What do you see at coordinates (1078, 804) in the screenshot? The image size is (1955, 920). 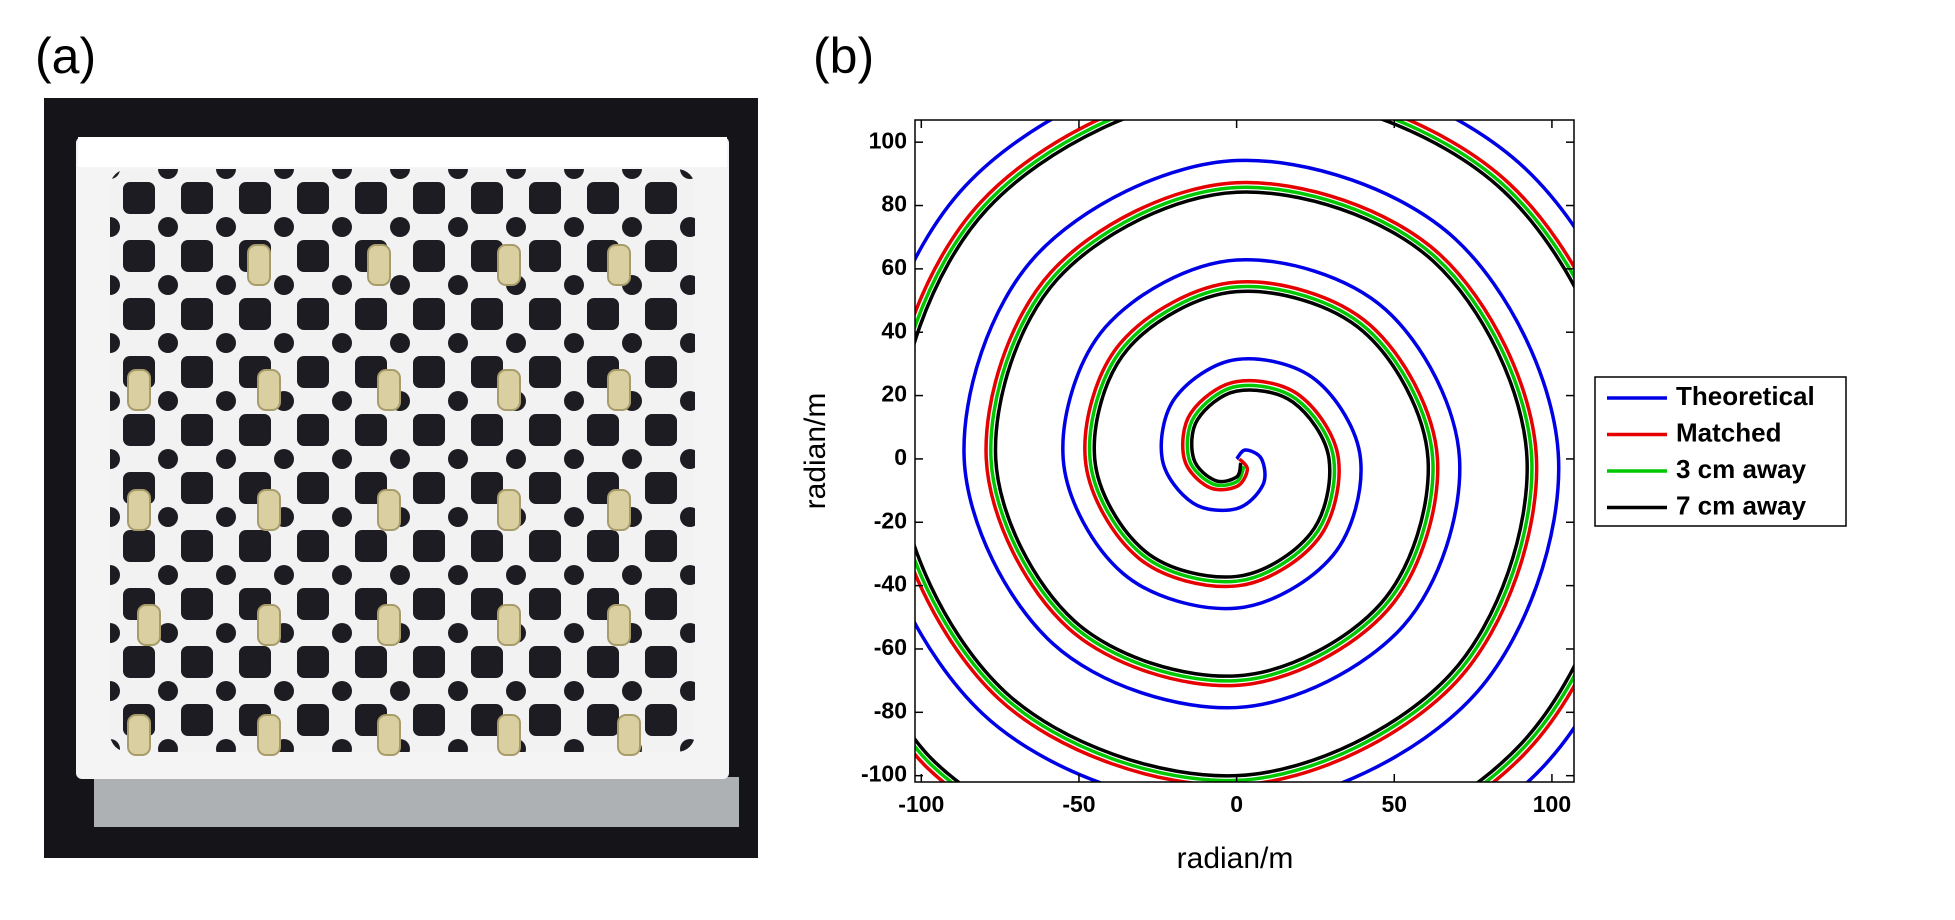 I see `x-tick-label: -50` at bounding box center [1078, 804].